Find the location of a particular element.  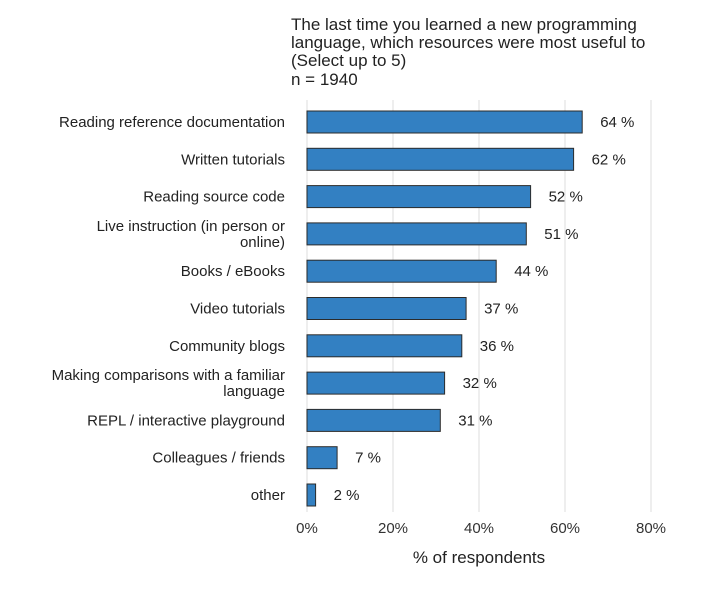

category-label: Live instruction (in person or online) is located at coordinates (191, 234).